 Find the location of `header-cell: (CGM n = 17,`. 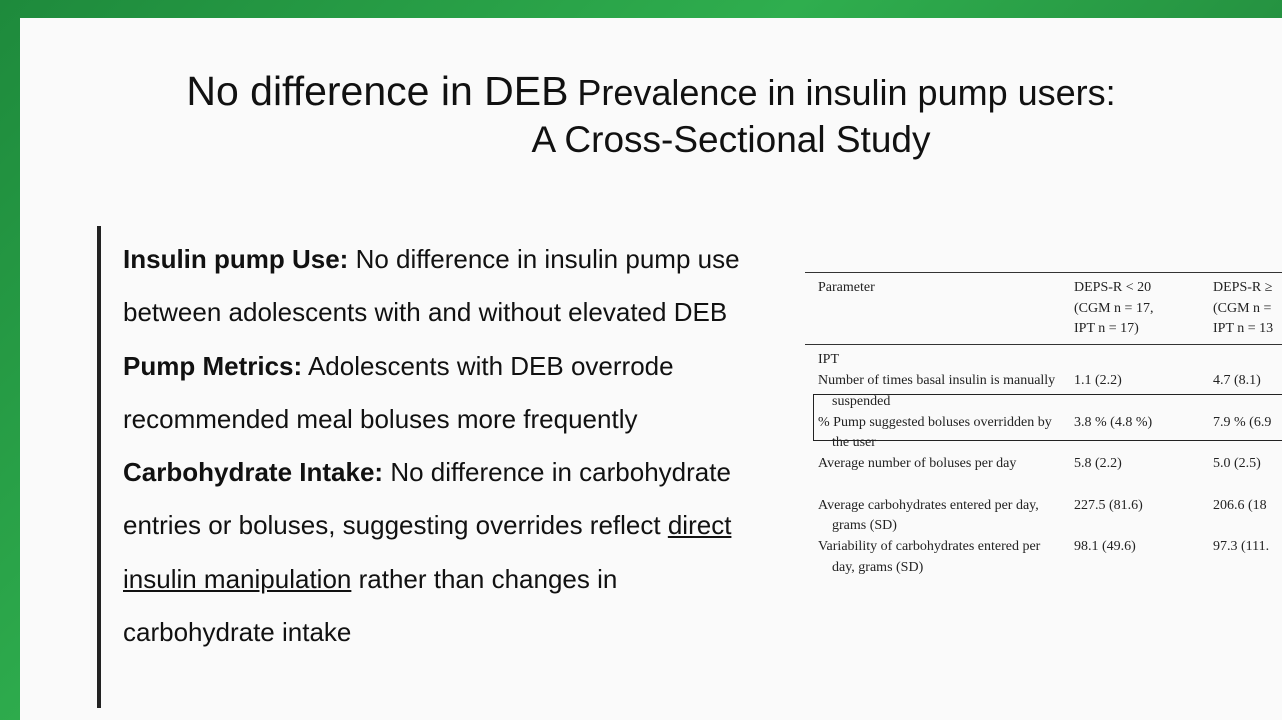

header-cell: (CGM n = 17, is located at coordinates (1114, 308).